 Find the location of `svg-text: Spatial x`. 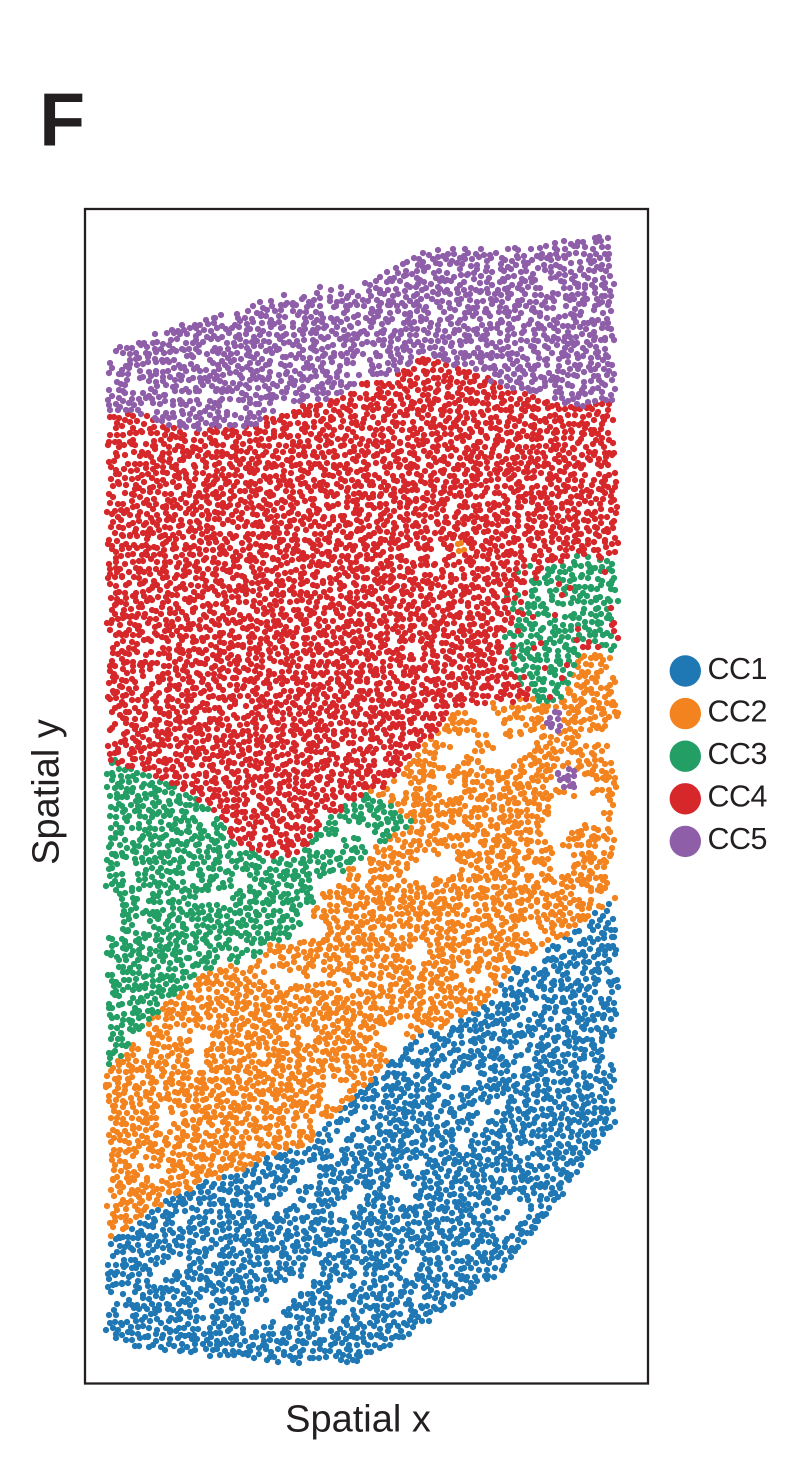

svg-text: Spatial x is located at coordinates (358, 1420).